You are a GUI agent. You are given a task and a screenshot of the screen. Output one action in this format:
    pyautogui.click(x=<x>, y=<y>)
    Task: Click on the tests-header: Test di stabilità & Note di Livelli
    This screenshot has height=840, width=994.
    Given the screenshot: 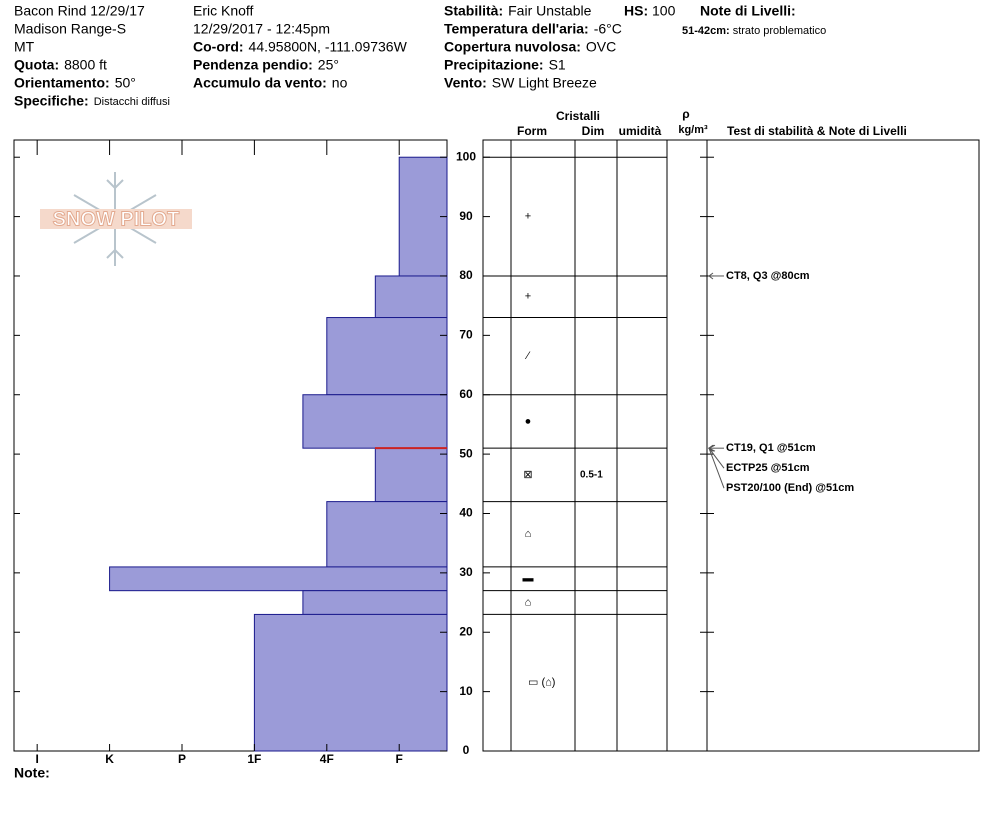 What is the action you would take?
    pyautogui.click(x=817, y=131)
    